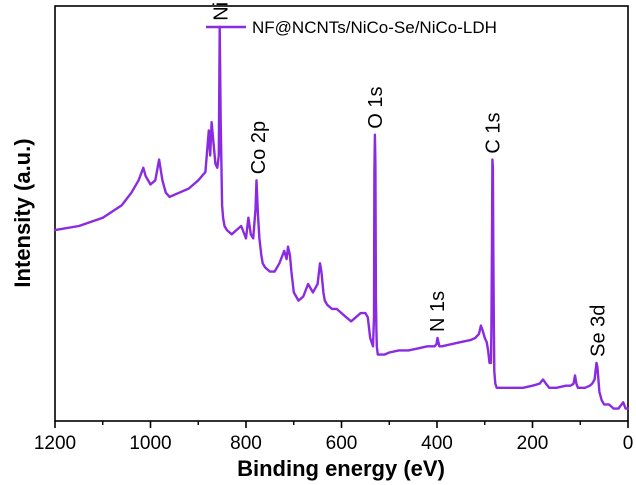 The height and width of the screenshot is (485, 636). Describe the element at coordinates (437, 443) in the screenshot. I see `x-tick-label-400: 400` at that location.